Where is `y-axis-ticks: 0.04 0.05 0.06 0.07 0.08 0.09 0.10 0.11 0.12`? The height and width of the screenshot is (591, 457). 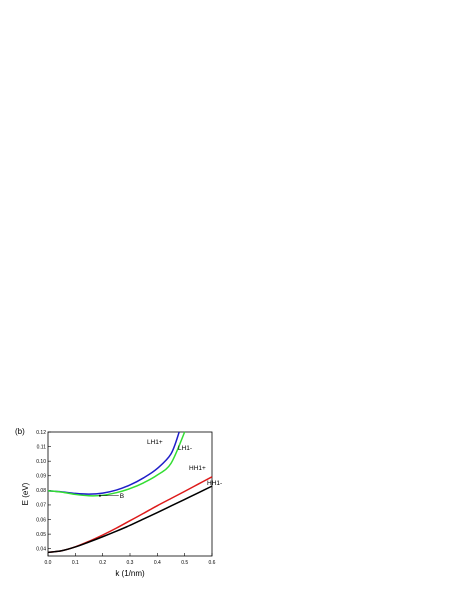
y-axis-ticks: 0.04 0.05 0.06 0.07 0.08 0.09 0.10 0.11 0.12 is located at coordinates (43, 491).